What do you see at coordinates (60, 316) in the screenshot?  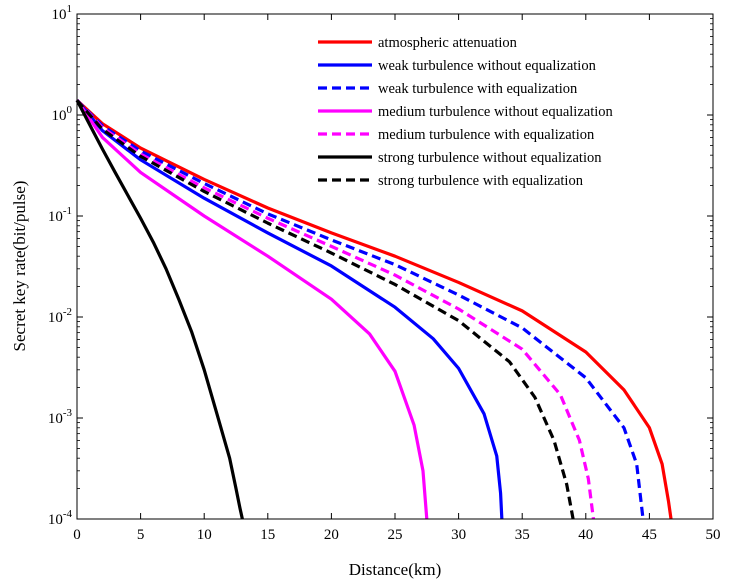 I see `y-tick-label: 10⁻²` at bounding box center [60, 316].